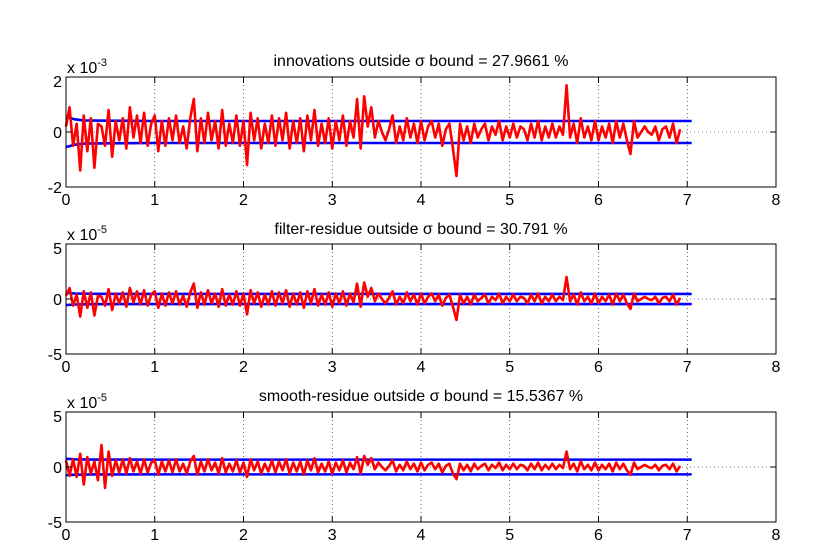  What do you see at coordinates (373, 298) in the screenshot?
I see `filter-residue-series-line` at bounding box center [373, 298].